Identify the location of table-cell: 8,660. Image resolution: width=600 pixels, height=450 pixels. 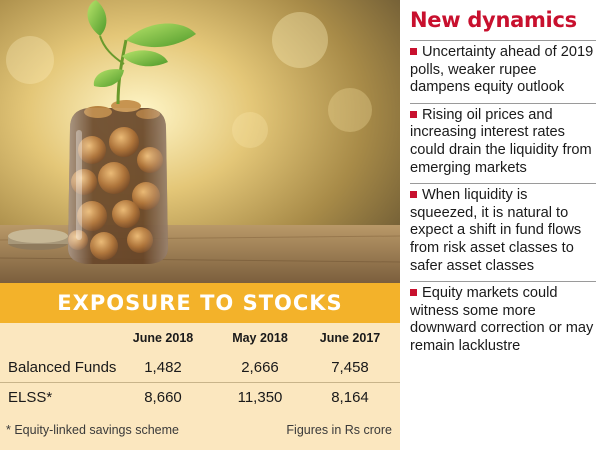
(163, 397).